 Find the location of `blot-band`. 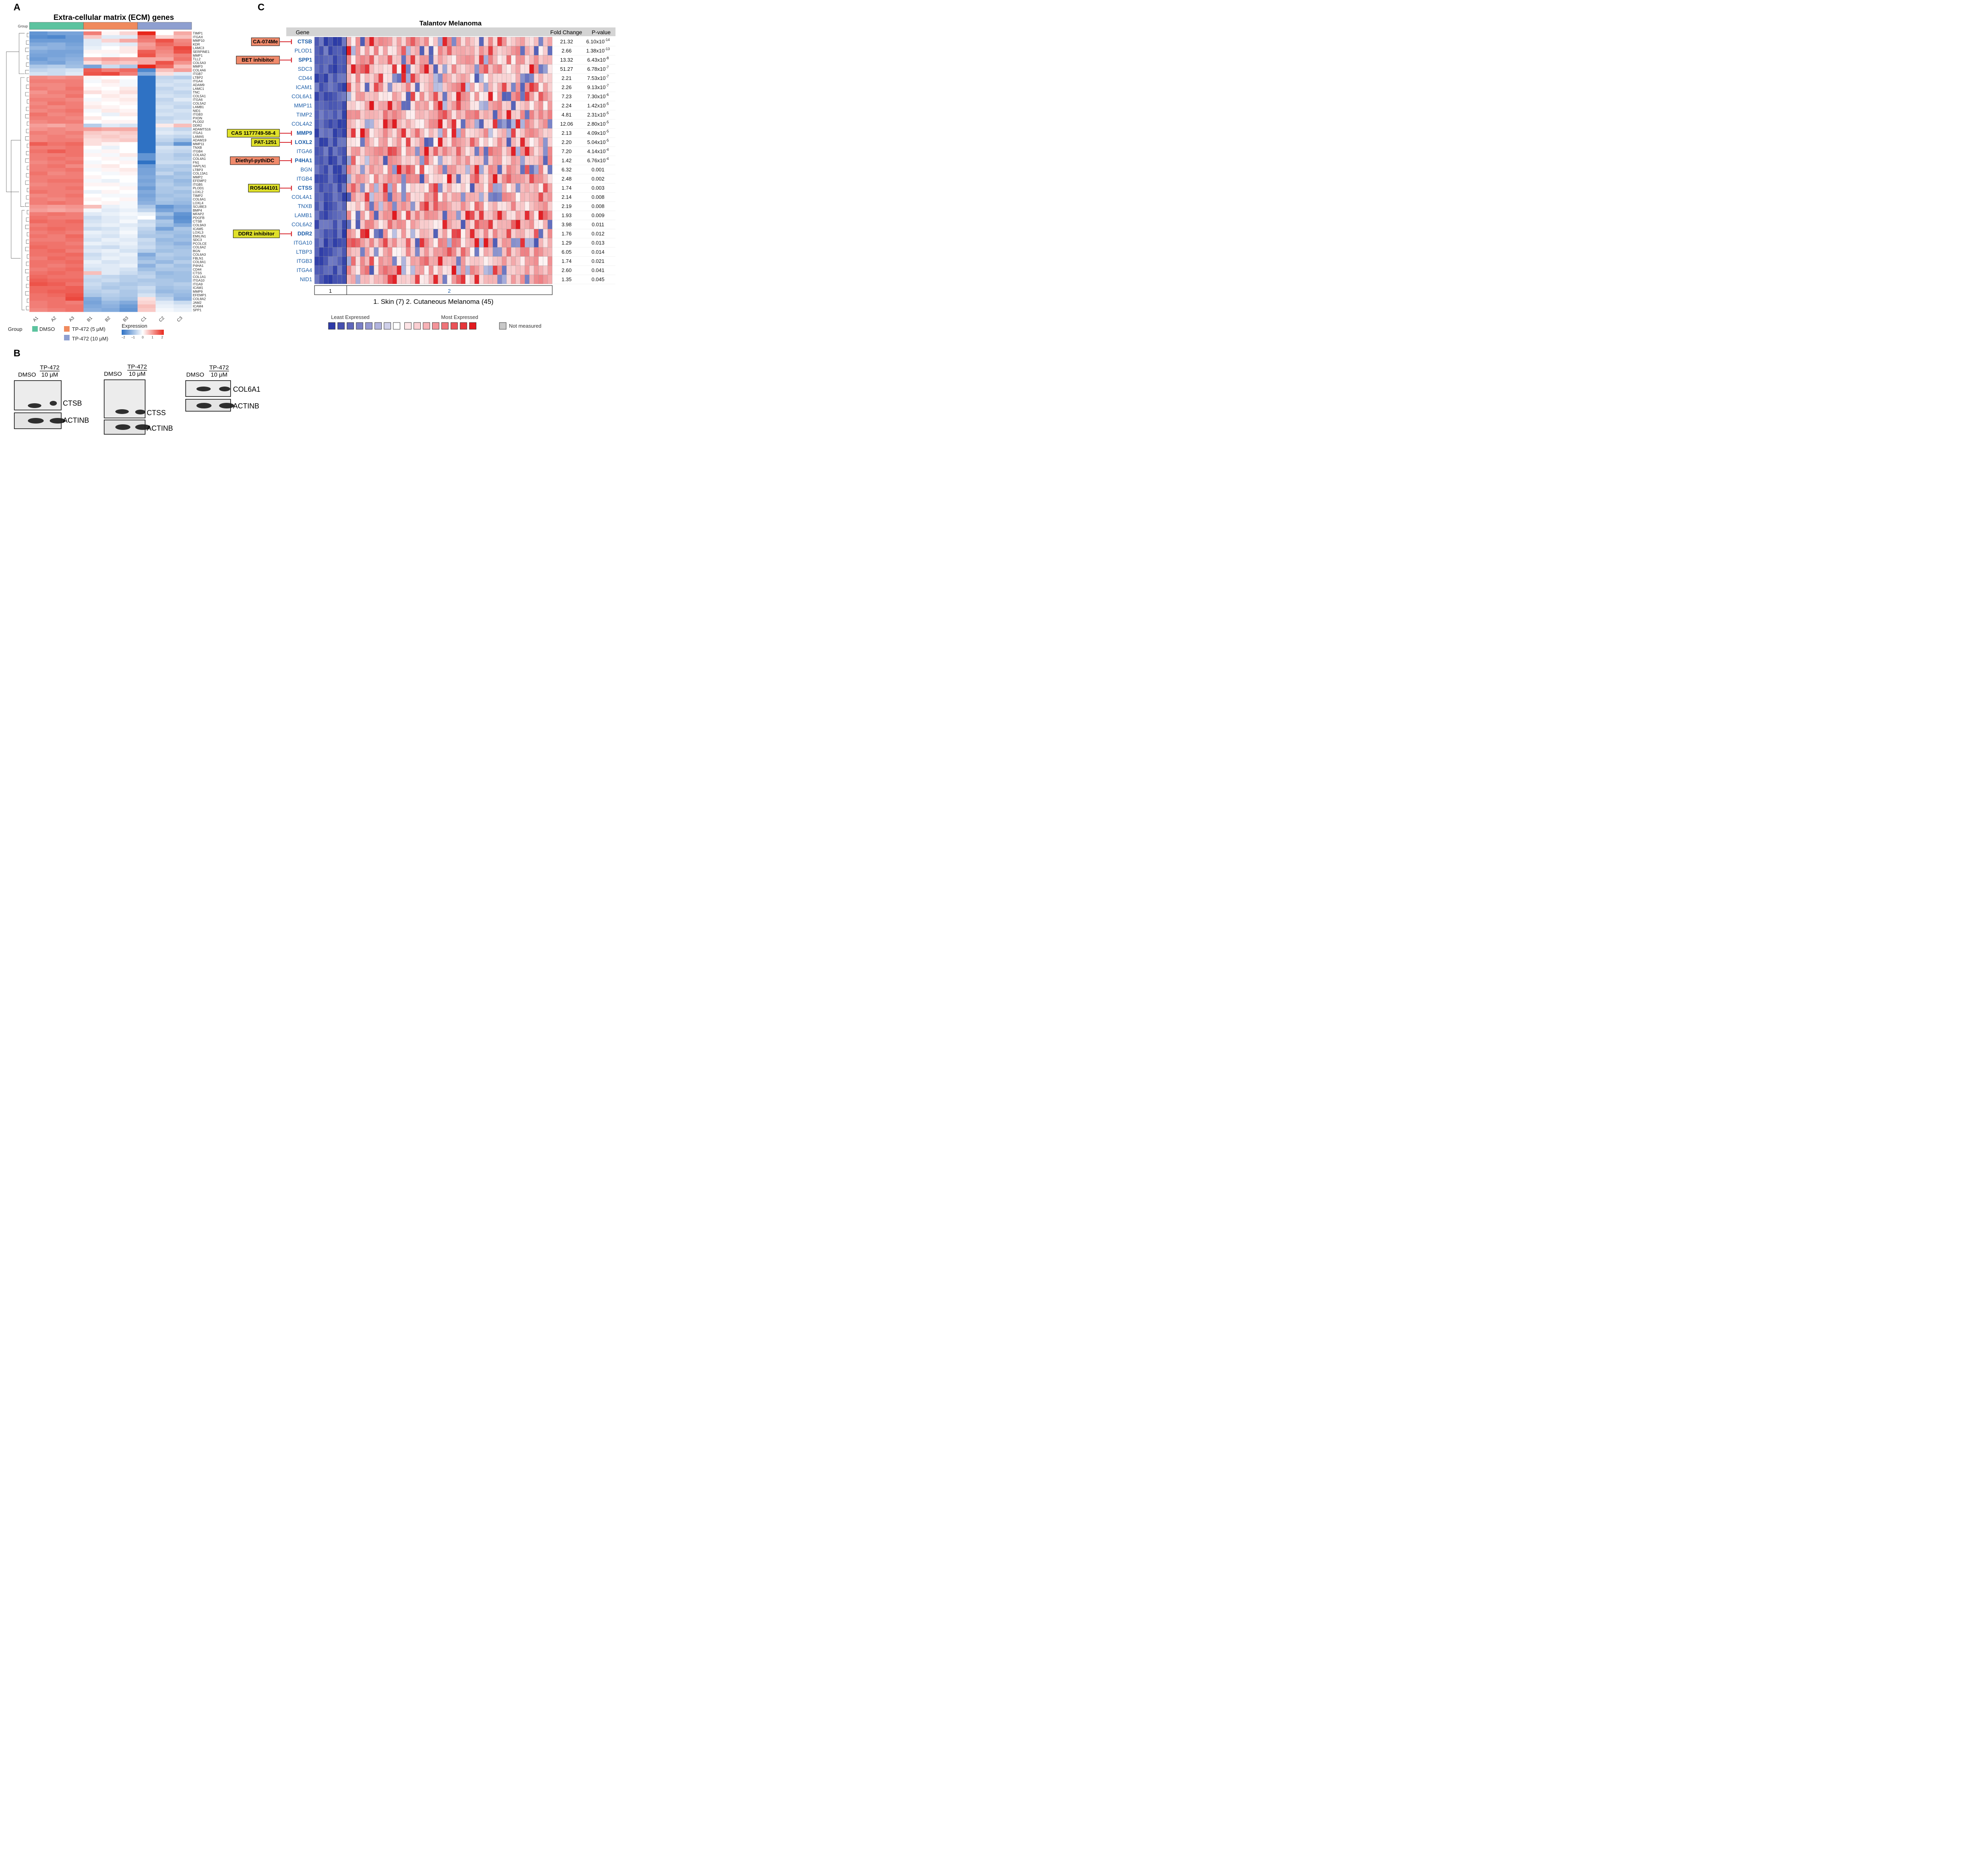

blot-band is located at coordinates (204, 406).